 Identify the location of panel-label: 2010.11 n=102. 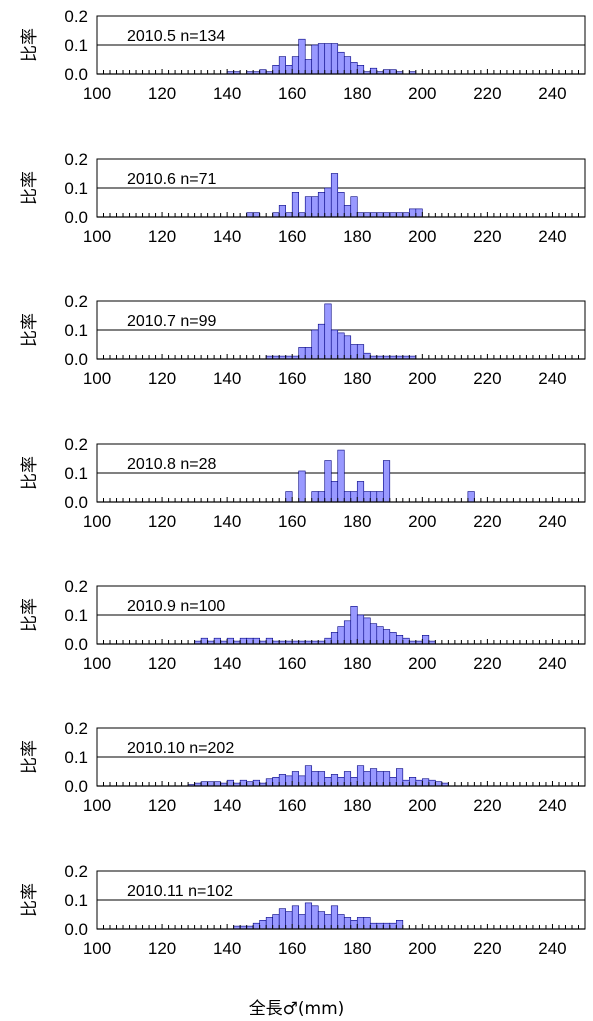
(180, 891).